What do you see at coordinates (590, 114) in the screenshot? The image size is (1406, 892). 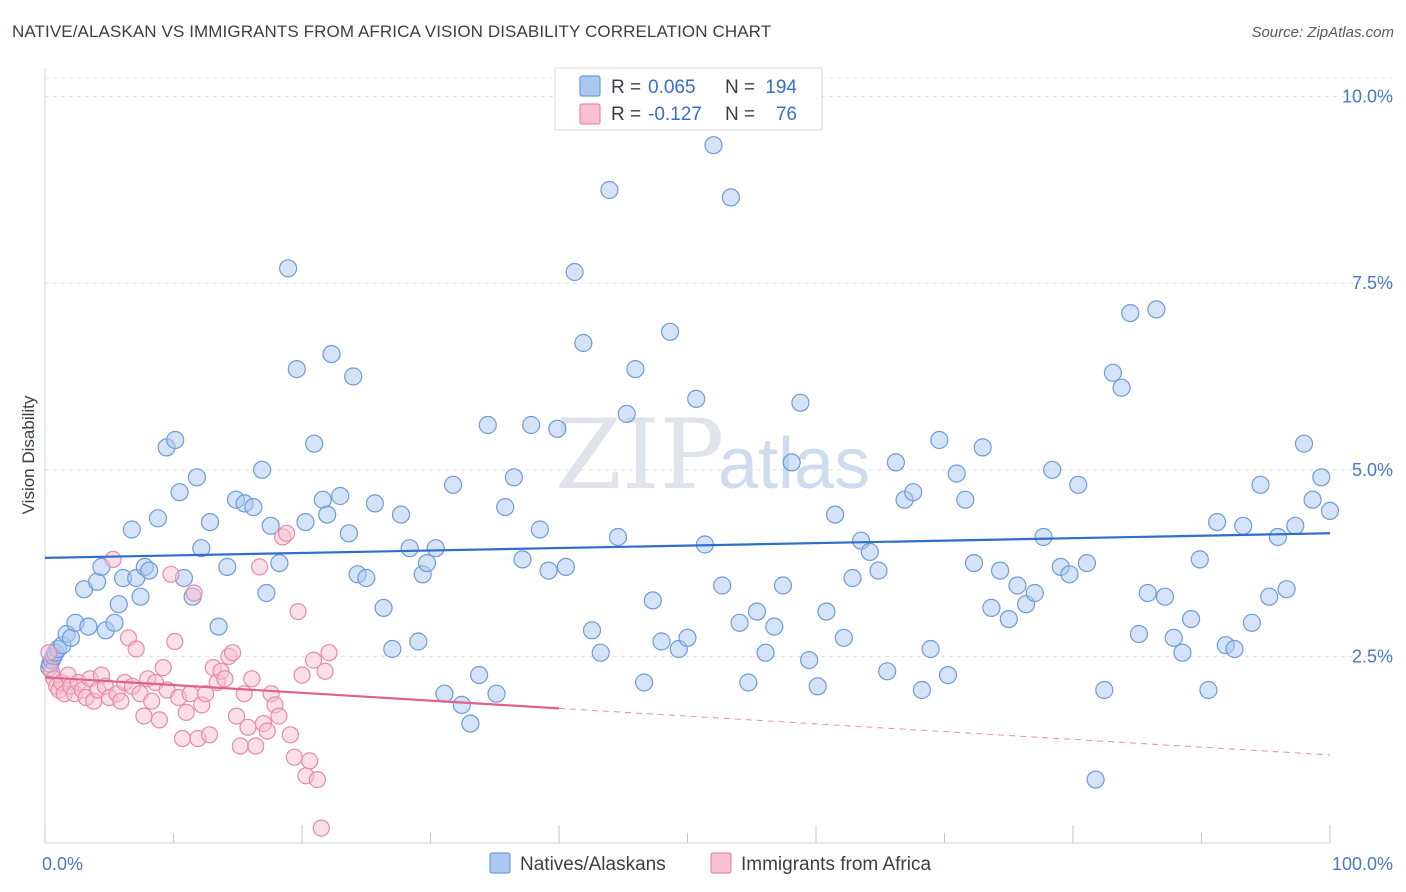 I see `legend-swatch-africa` at bounding box center [590, 114].